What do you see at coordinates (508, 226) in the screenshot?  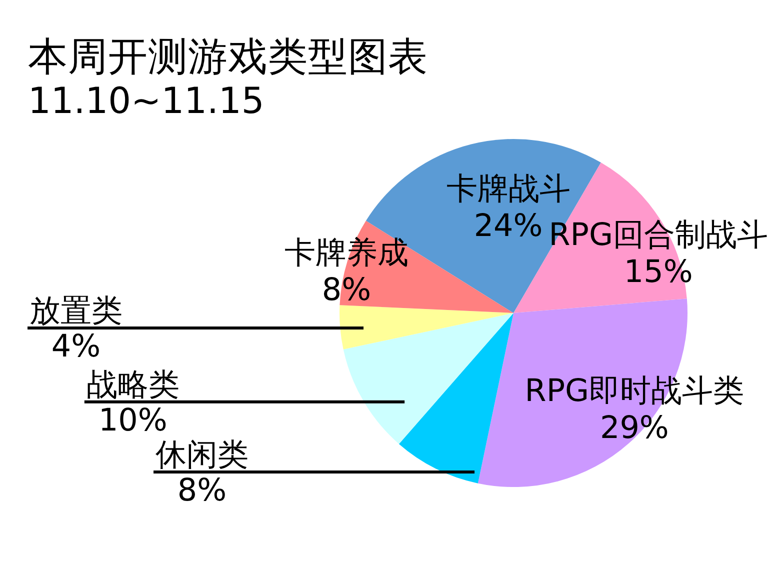 I see `data-label: 24%` at bounding box center [508, 226].